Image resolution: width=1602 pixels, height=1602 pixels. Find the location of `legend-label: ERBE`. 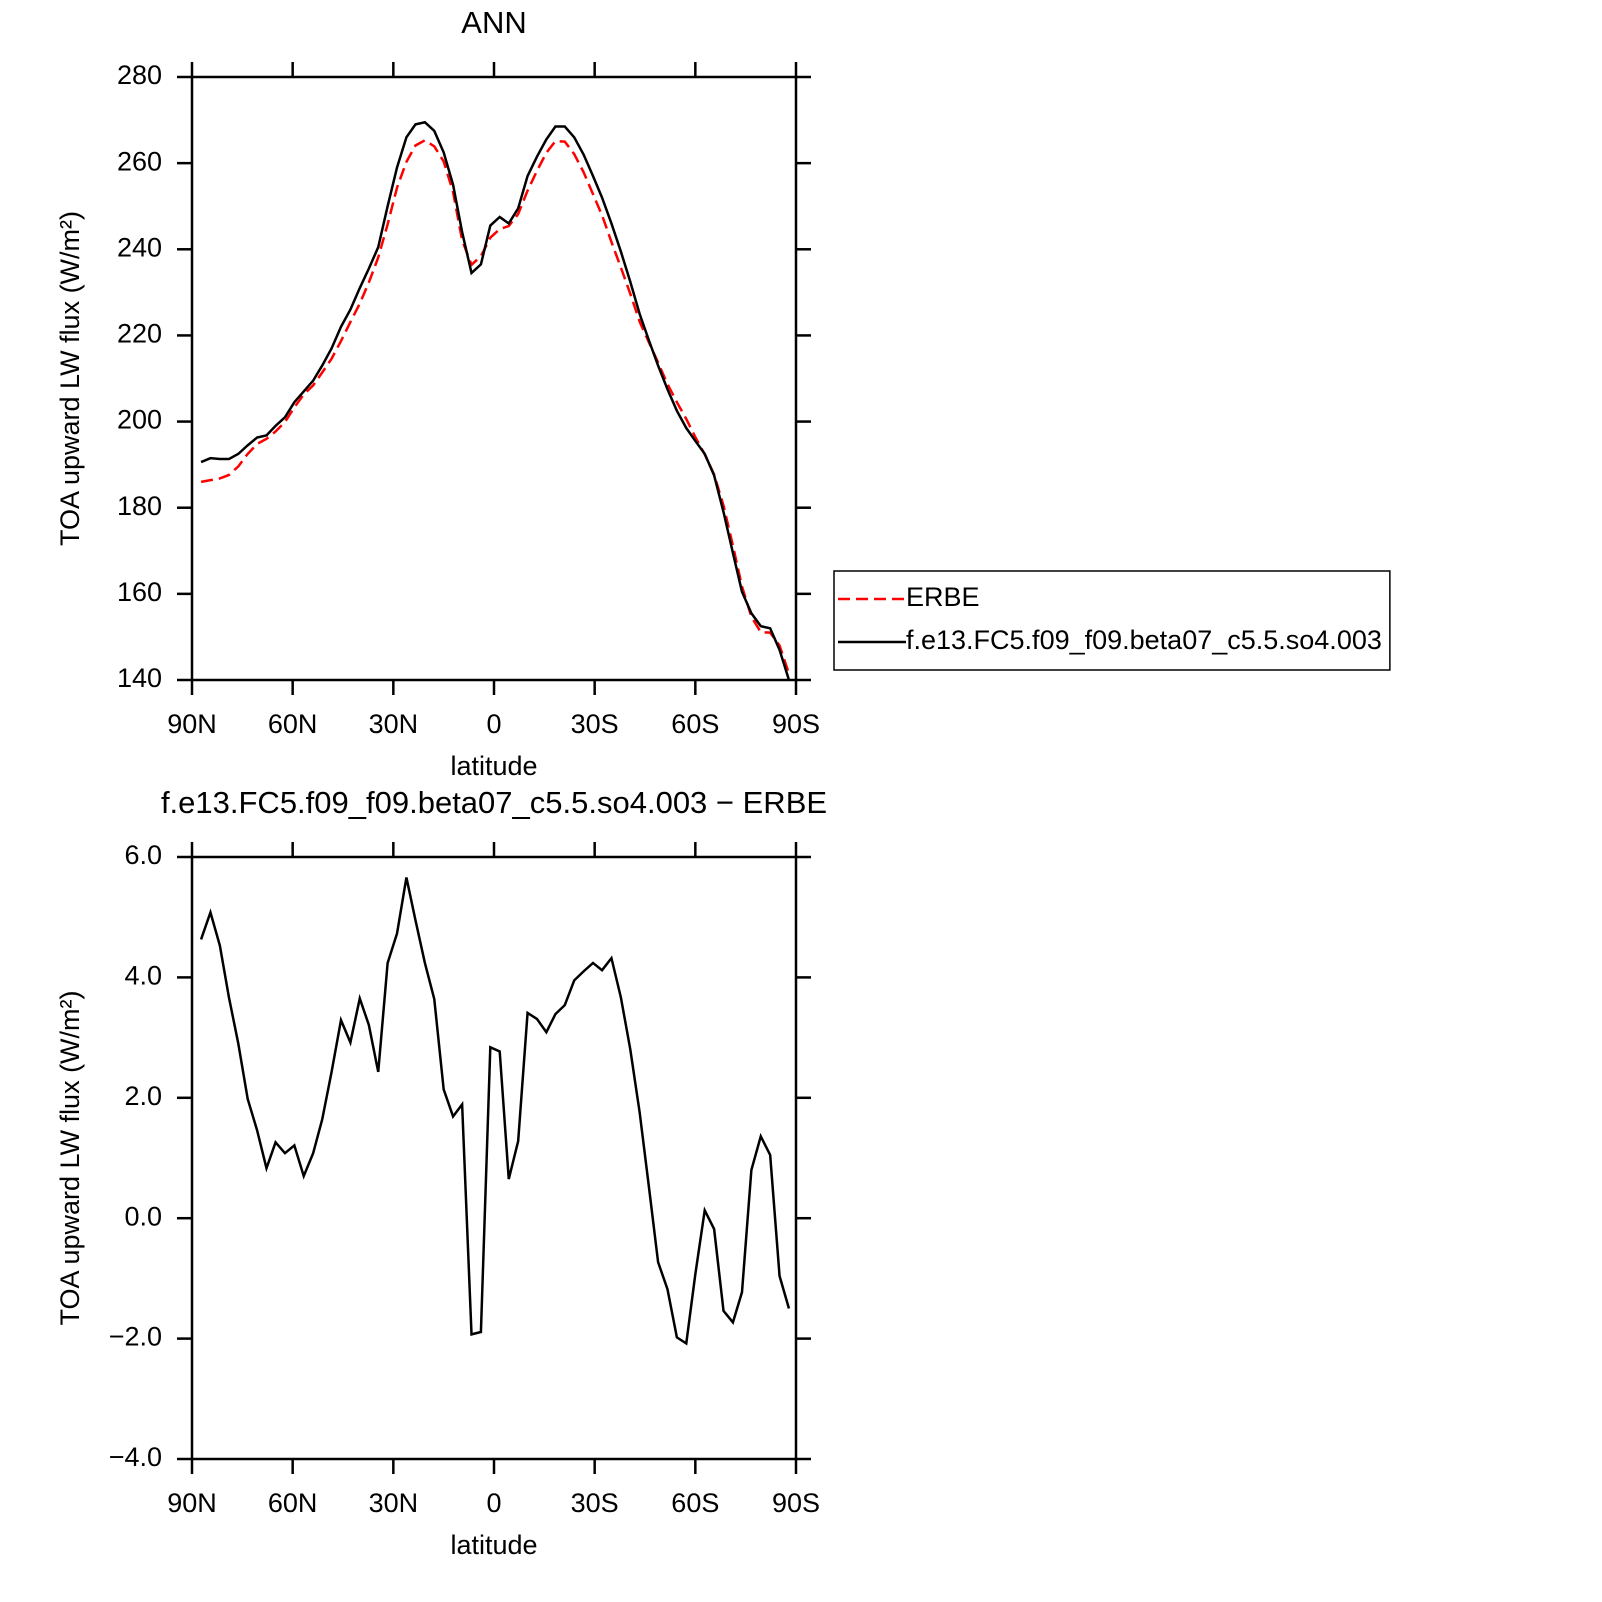

legend-label: ERBE is located at coordinates (943, 597).